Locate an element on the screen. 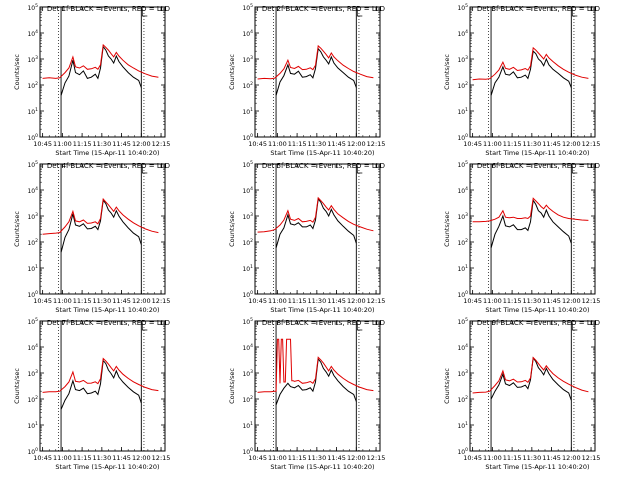 This screenshot has height=480, width=640. chart-title: Det 5f-BLACK = Events, RED = LLD is located at coordinates (323, 166).